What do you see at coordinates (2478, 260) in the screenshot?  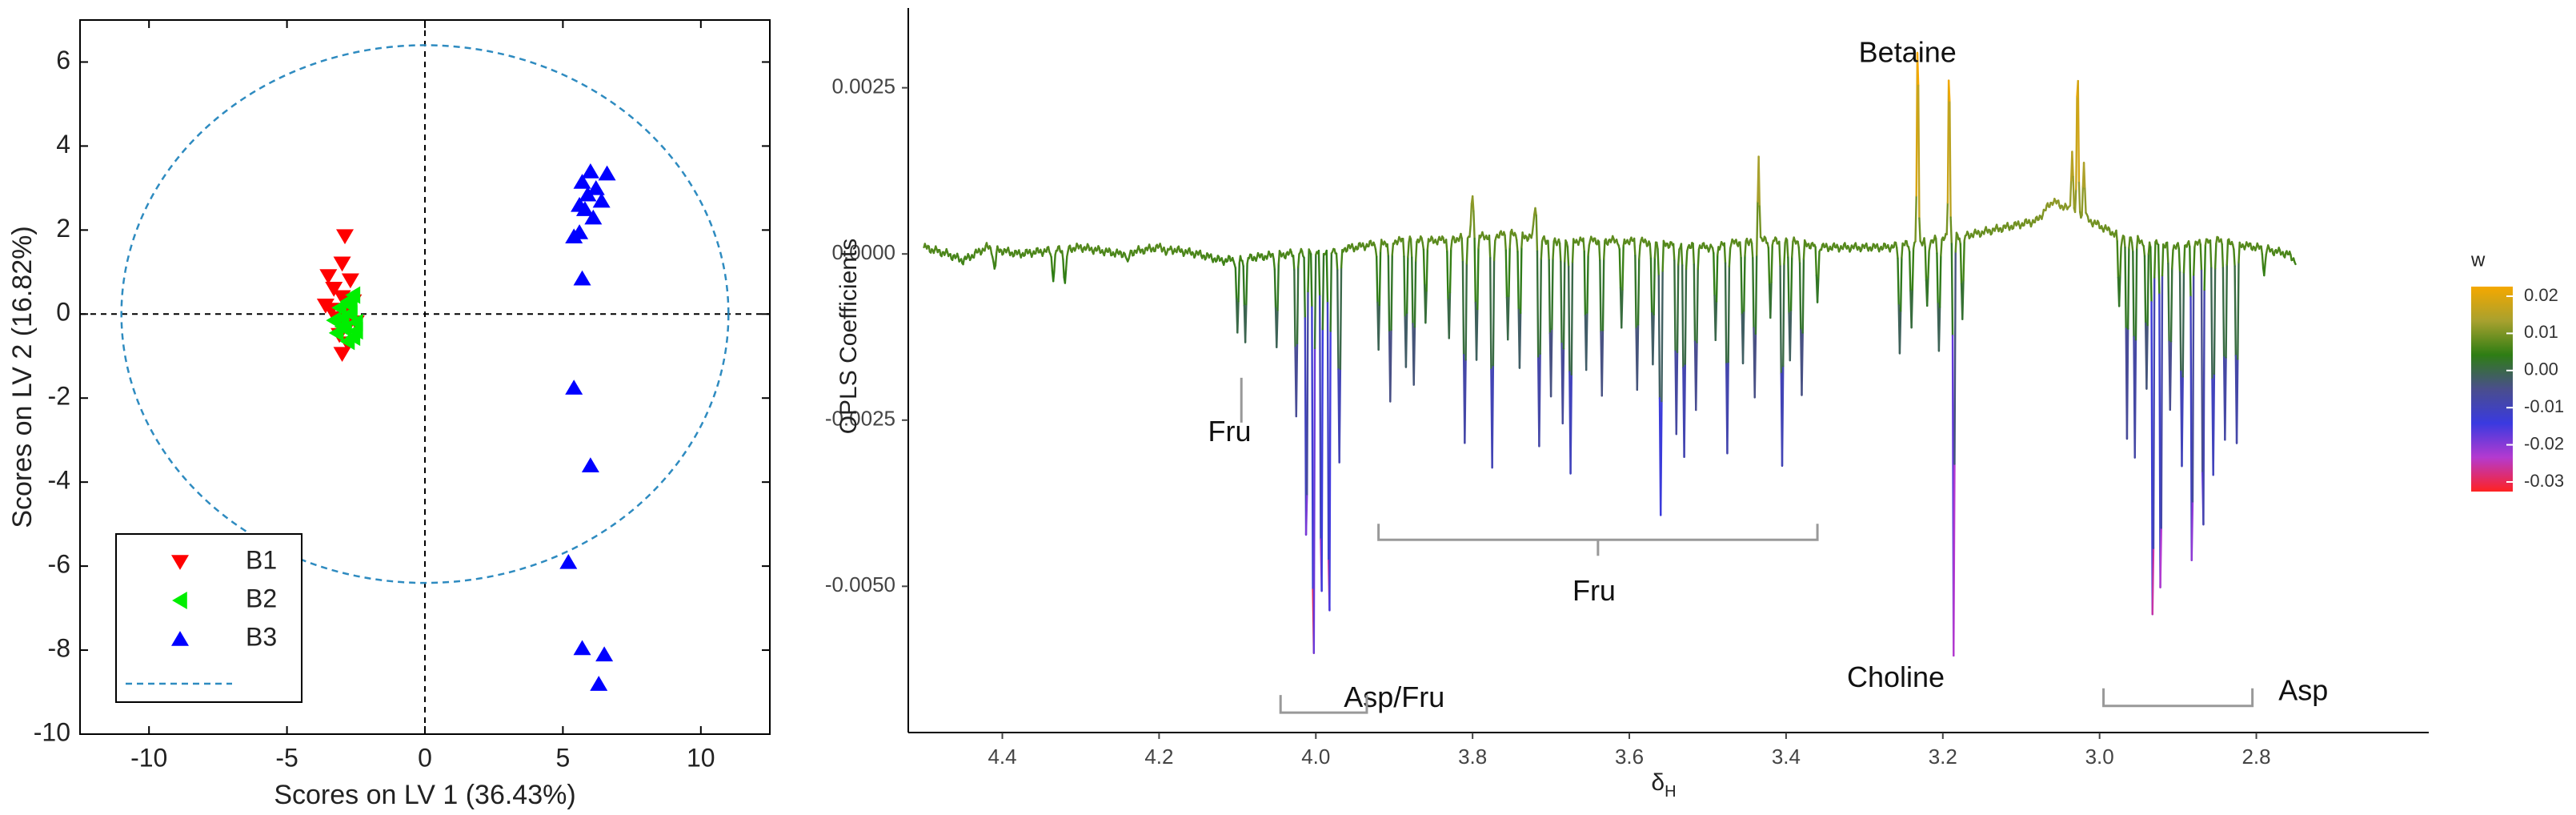 I see `colorbar-title: w` at bounding box center [2478, 260].